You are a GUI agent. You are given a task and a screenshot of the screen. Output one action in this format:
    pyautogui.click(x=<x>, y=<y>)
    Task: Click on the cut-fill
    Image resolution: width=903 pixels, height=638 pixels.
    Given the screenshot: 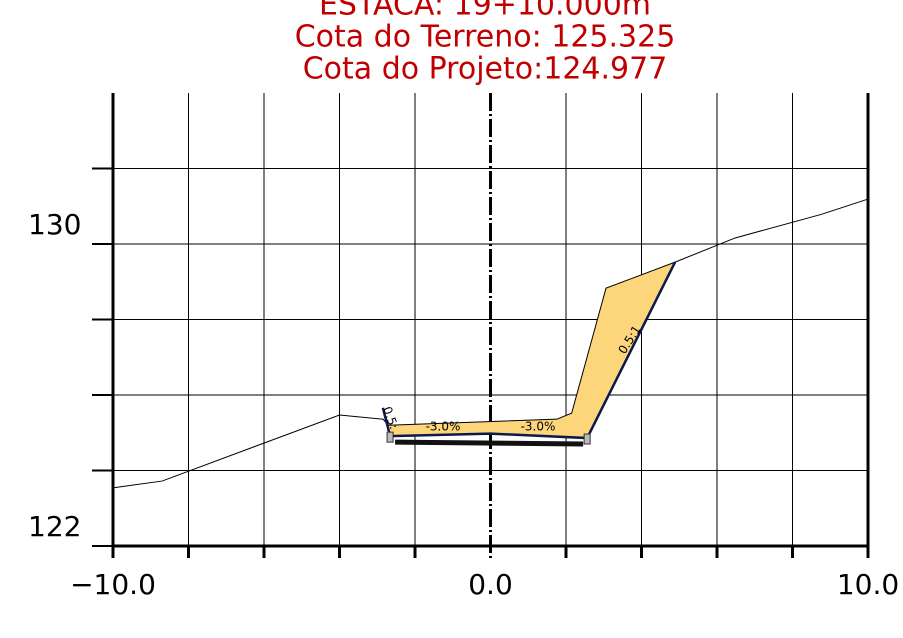 What is the action you would take?
    pyautogui.click(x=529, y=350)
    